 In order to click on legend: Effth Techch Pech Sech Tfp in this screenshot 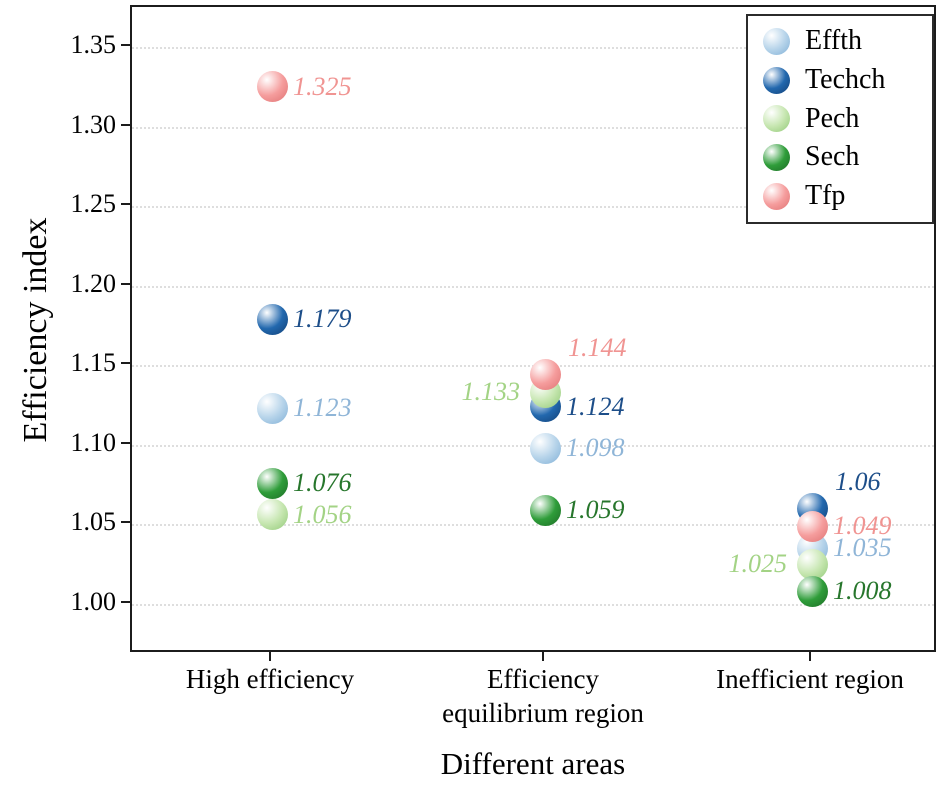, I will do `click(840, 119)`.